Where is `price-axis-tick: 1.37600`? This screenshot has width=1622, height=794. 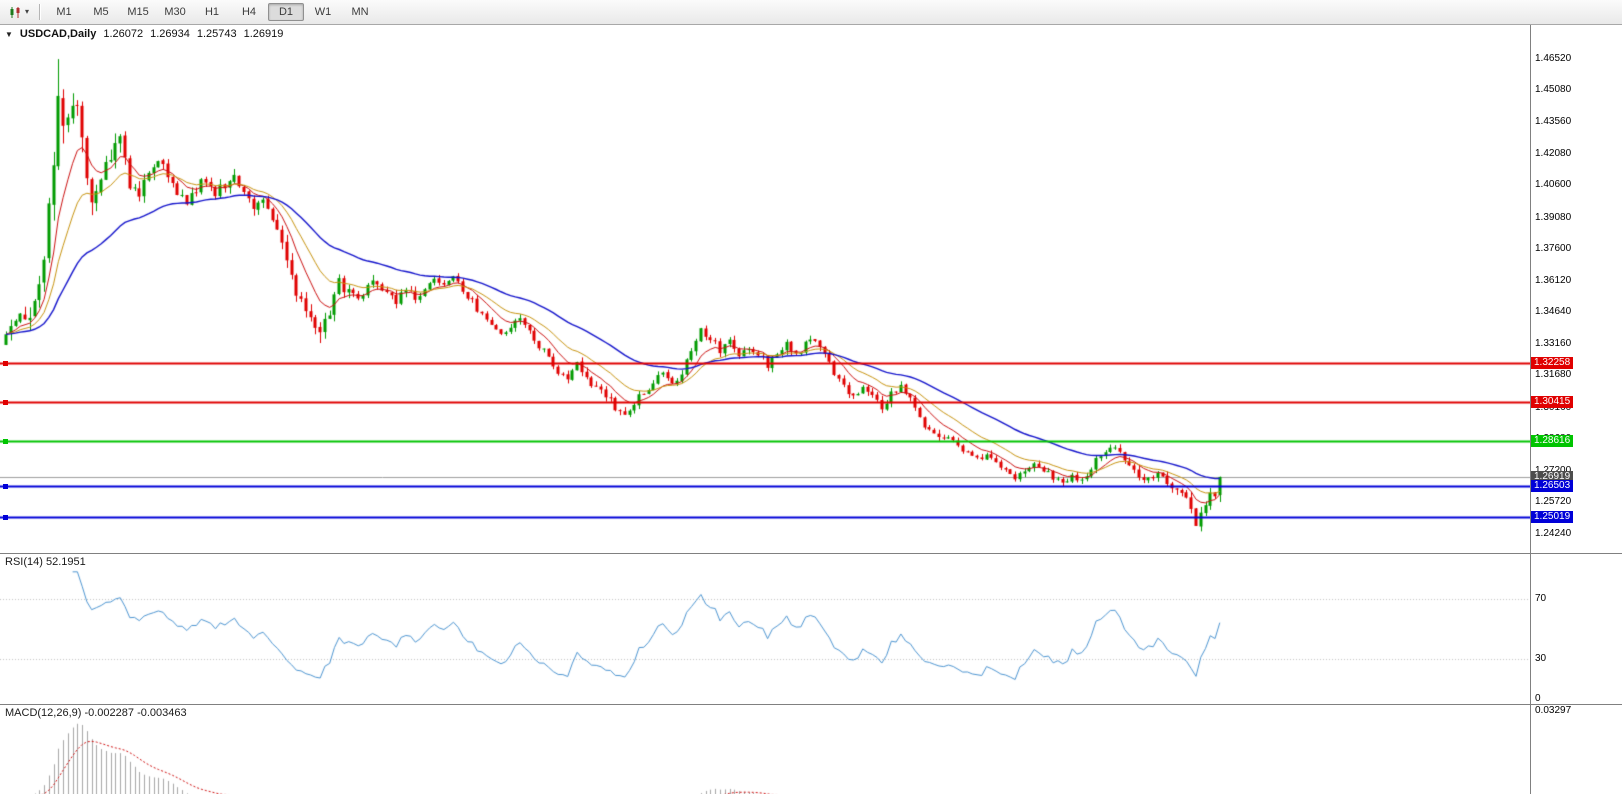
price-axis-tick: 1.37600 is located at coordinates (1553, 249).